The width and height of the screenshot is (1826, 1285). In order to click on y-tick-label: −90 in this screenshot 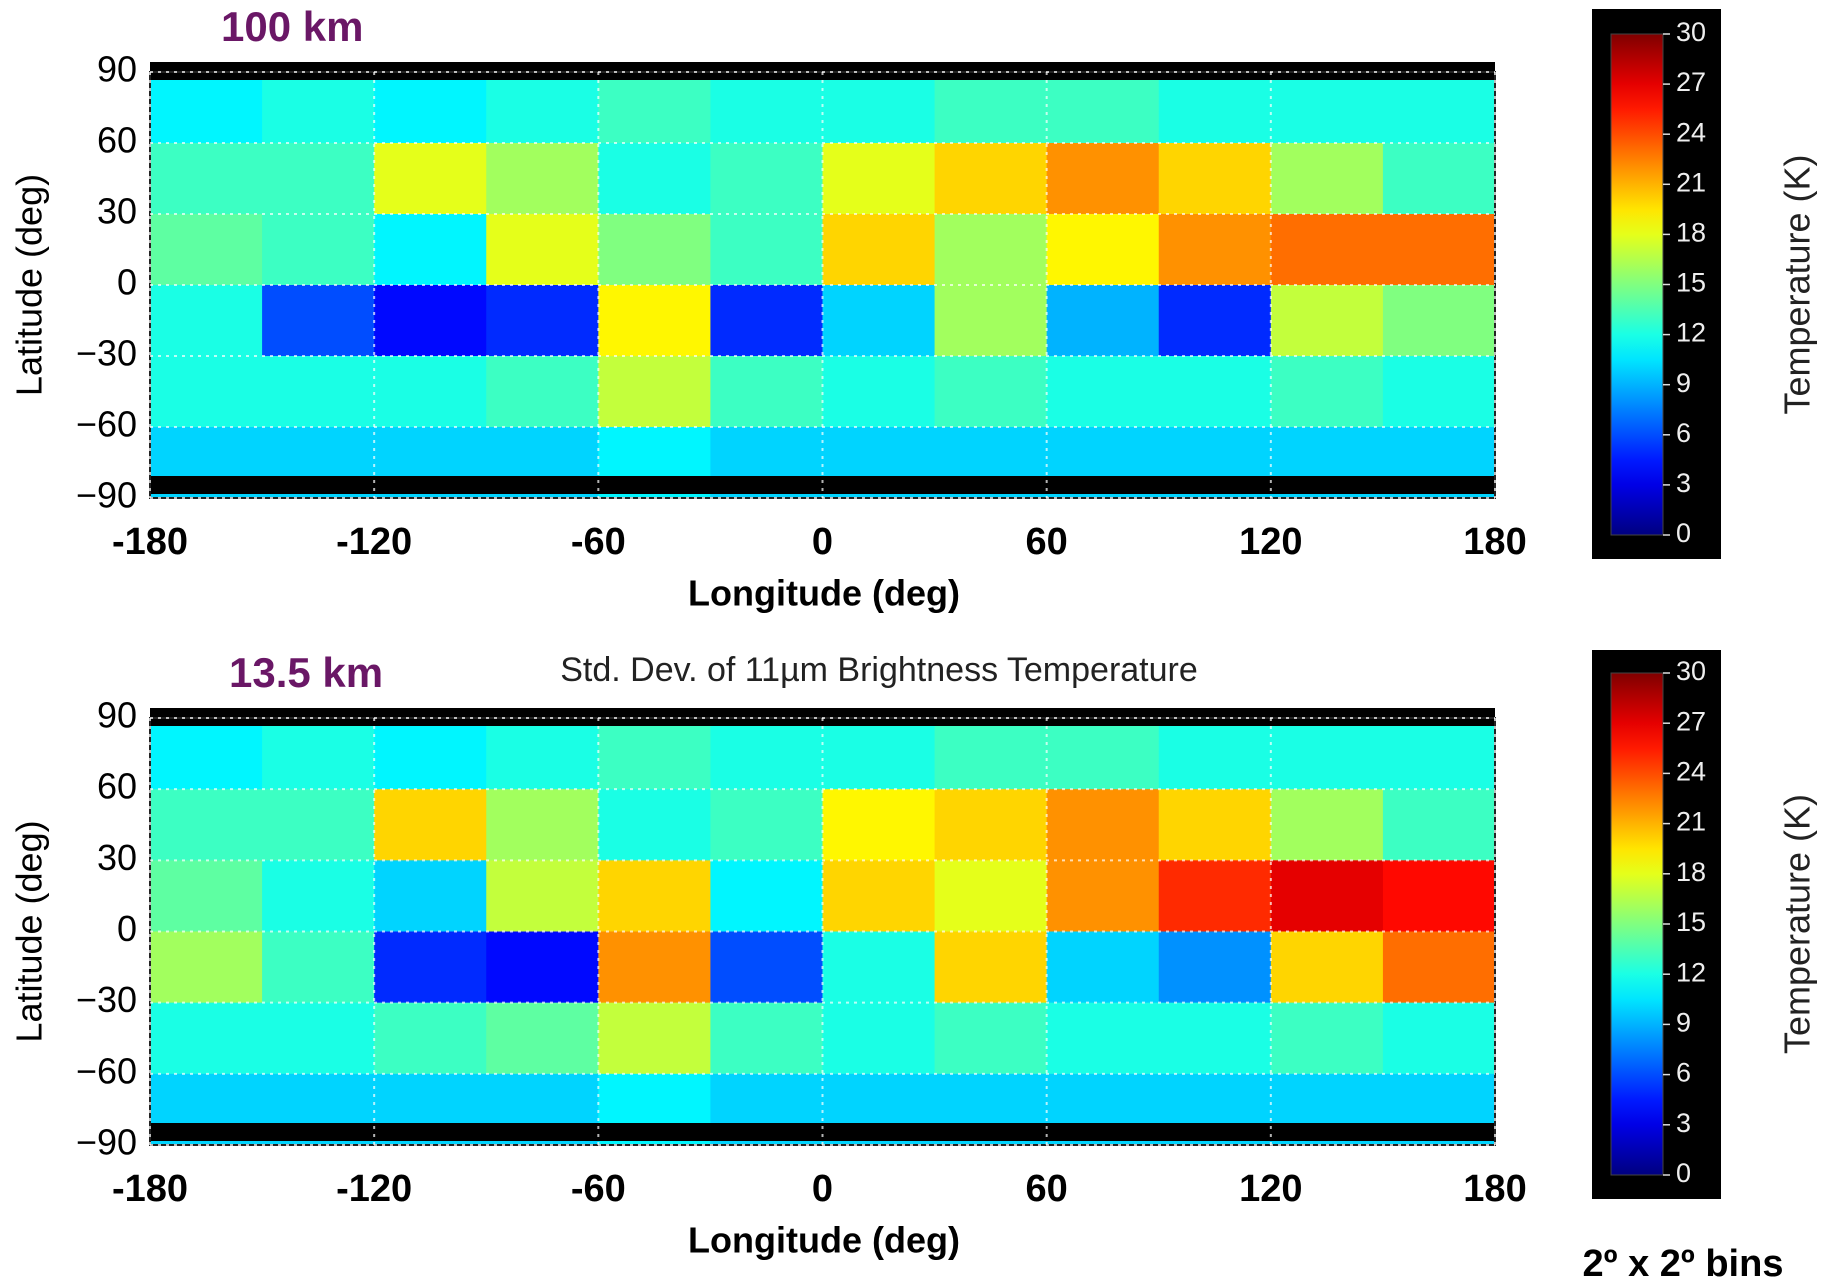, I will do `click(106, 495)`.